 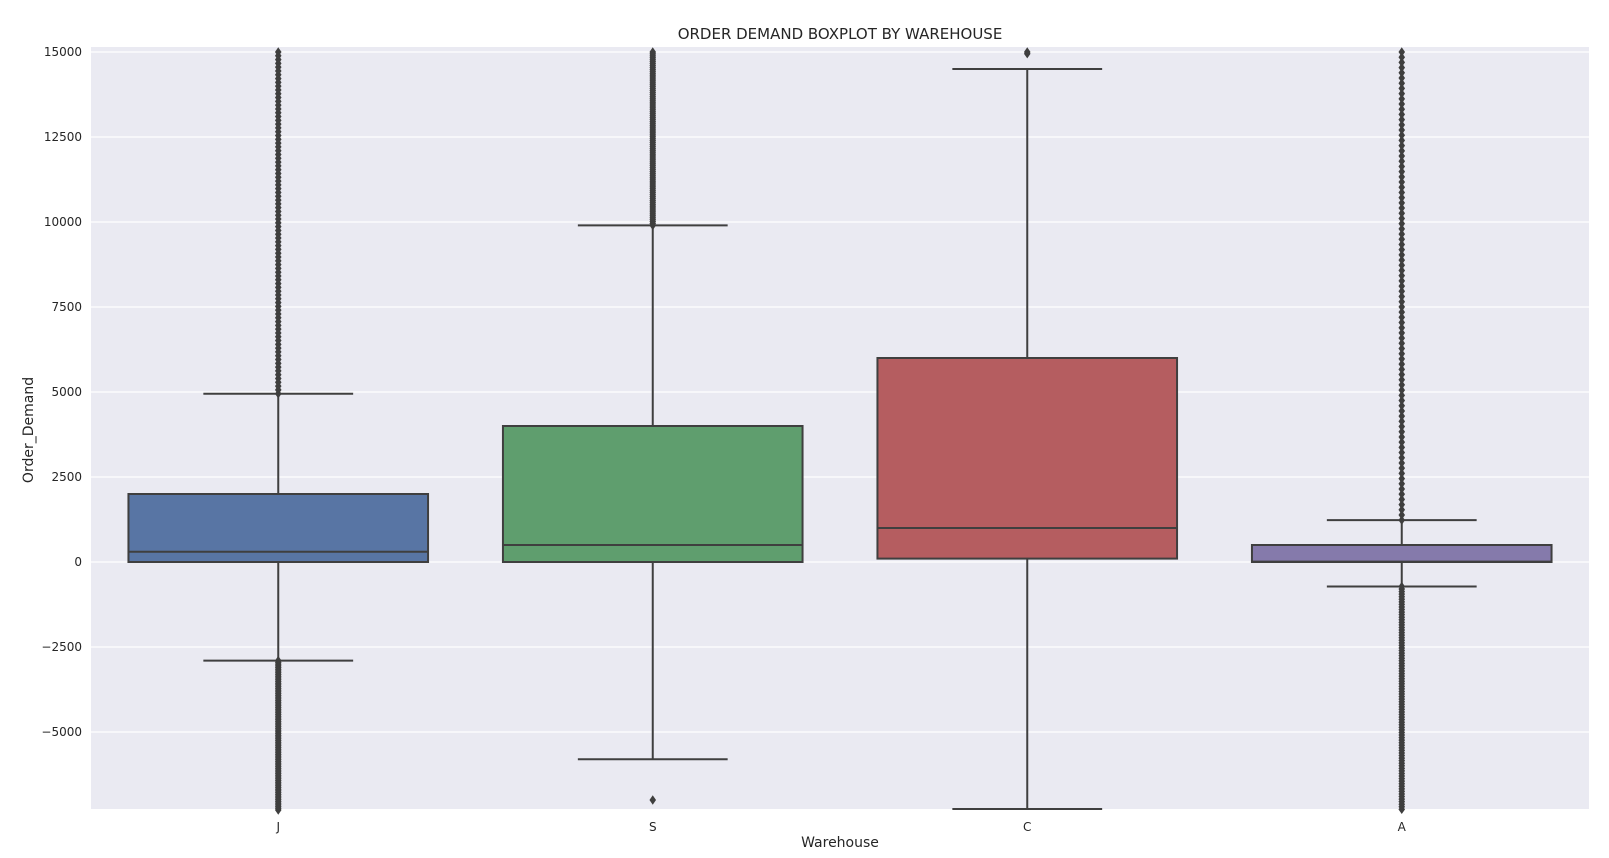 What do you see at coordinates (1027, 827) in the screenshot?
I see `x-tick-label: C` at bounding box center [1027, 827].